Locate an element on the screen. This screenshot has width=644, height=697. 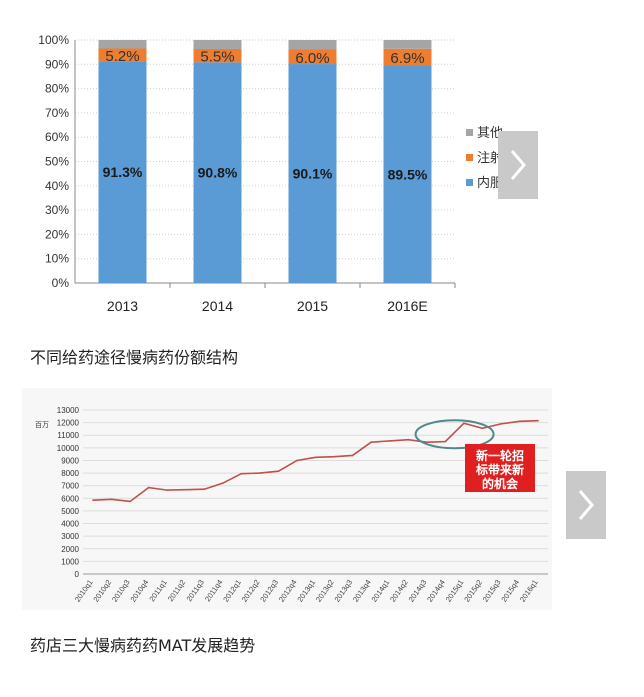
data-label: 5.2% is located at coordinates (122, 56).